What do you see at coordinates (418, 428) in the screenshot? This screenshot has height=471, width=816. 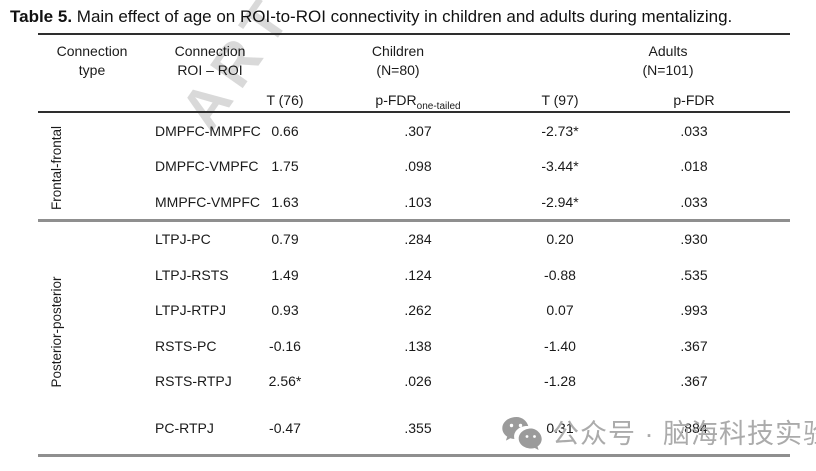 I see `p-fdr-children-value: .355` at bounding box center [418, 428].